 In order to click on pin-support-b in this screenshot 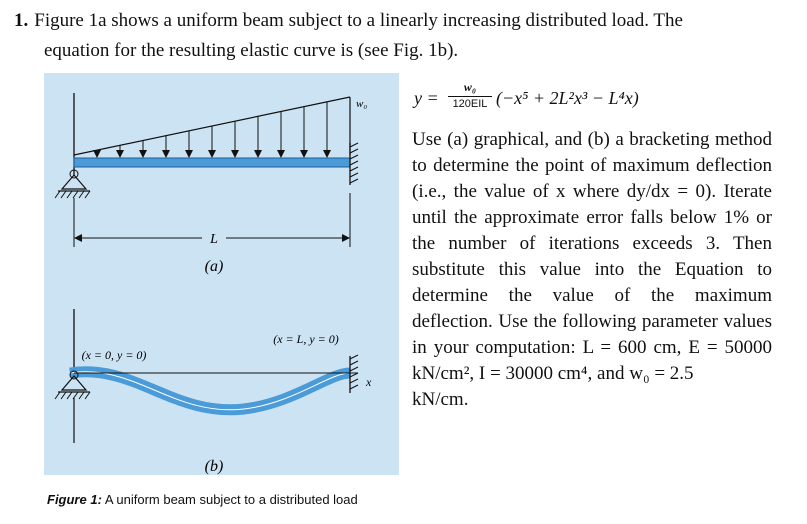, I will do `click(72, 385)`.